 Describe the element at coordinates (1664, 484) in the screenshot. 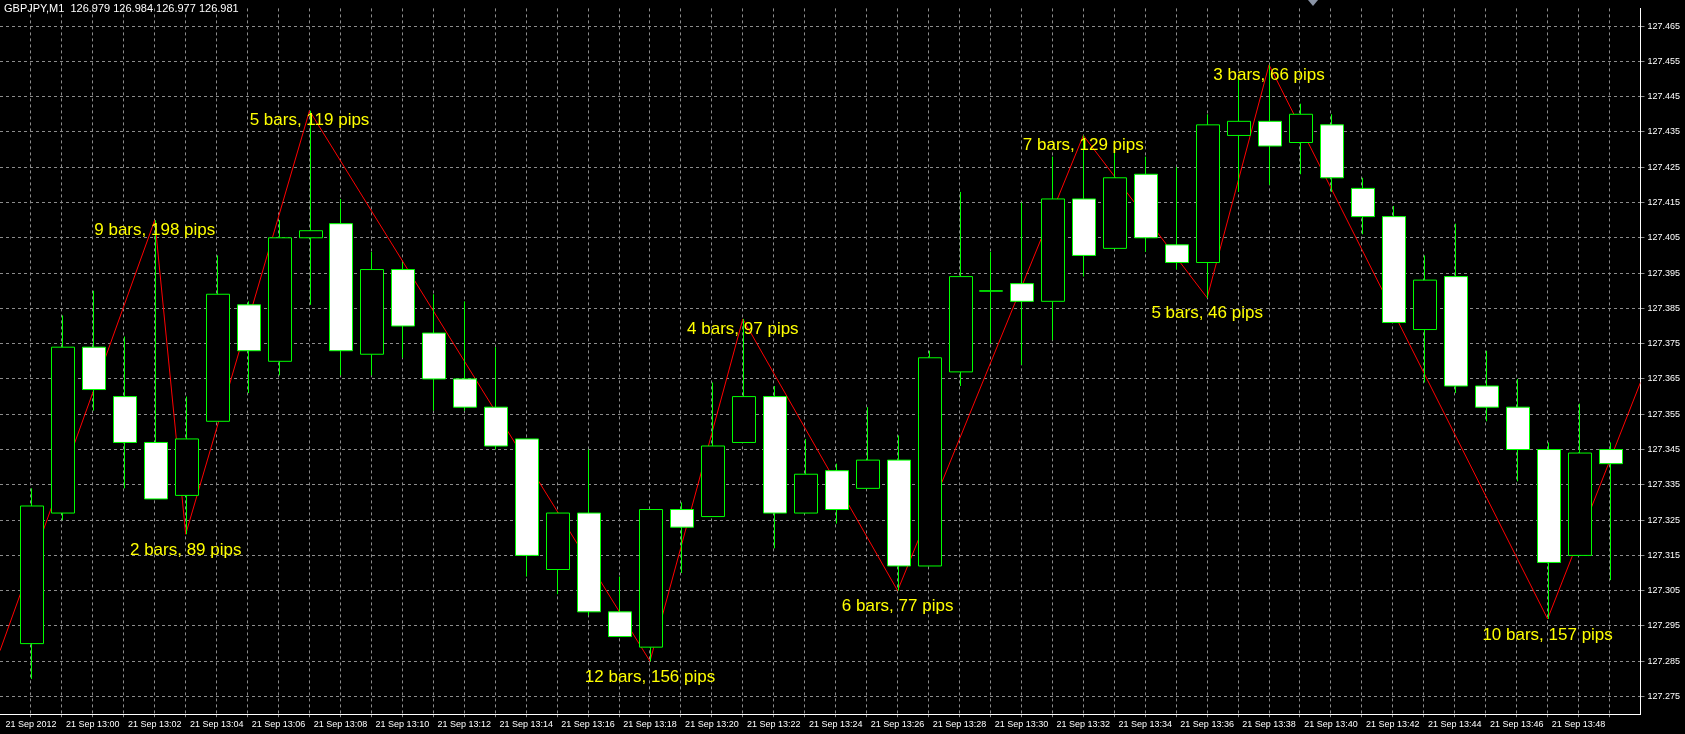

I see `y-tick-label: 127.335` at that location.